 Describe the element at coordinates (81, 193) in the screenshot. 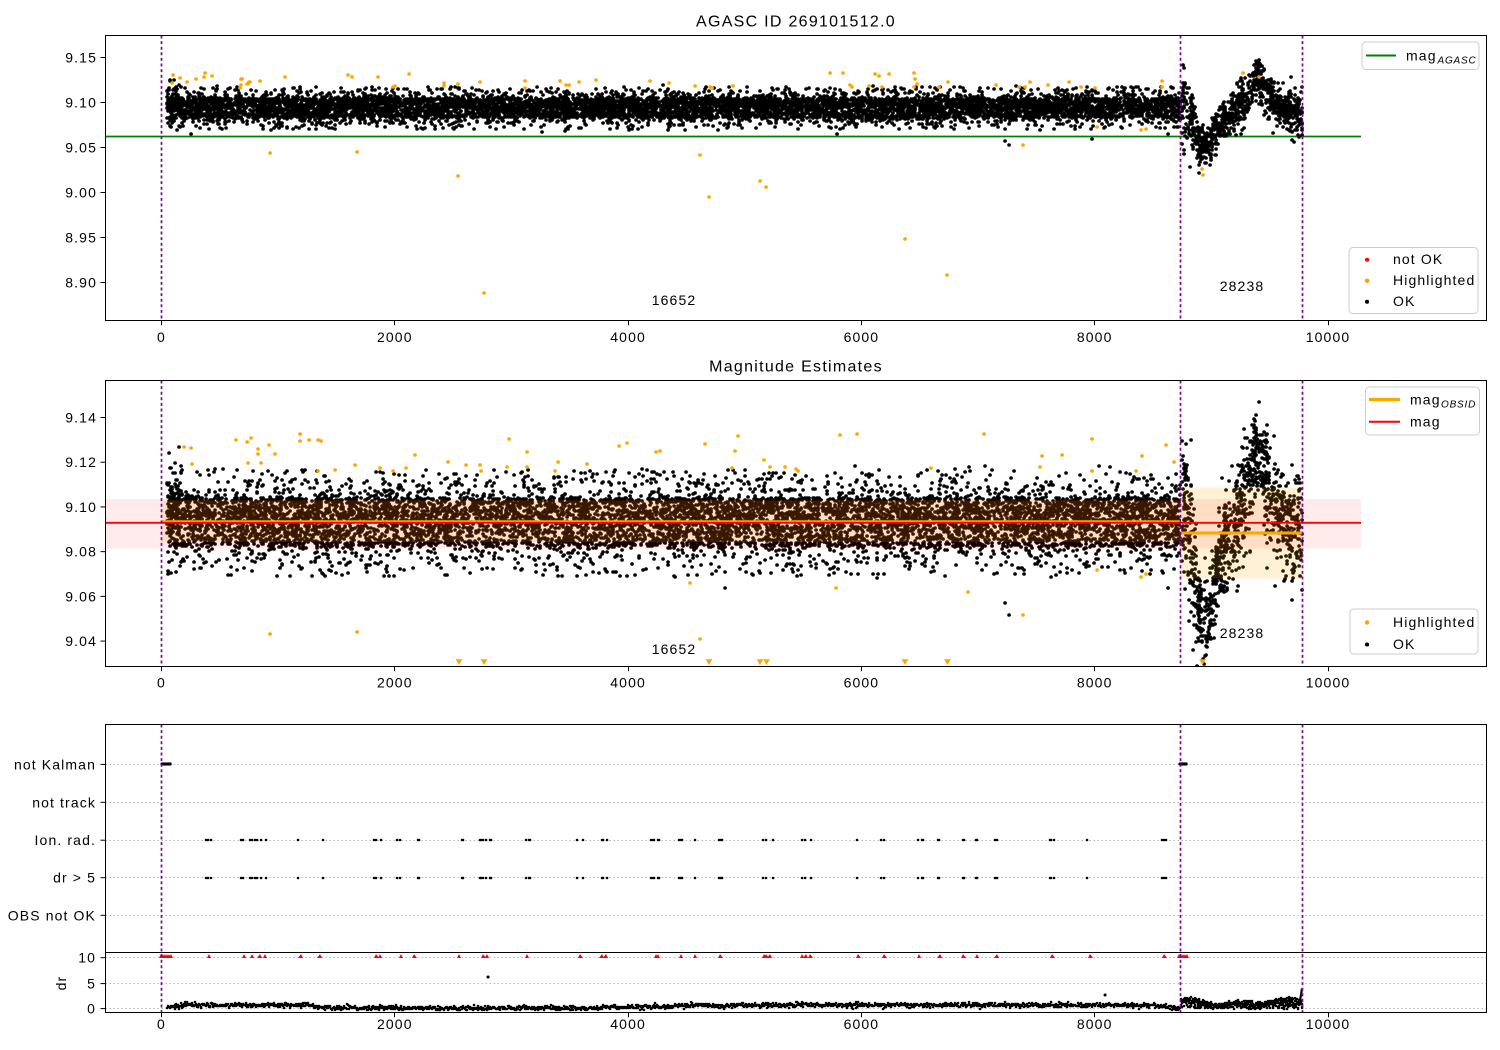

I see `svg-text: 9.00` at that location.